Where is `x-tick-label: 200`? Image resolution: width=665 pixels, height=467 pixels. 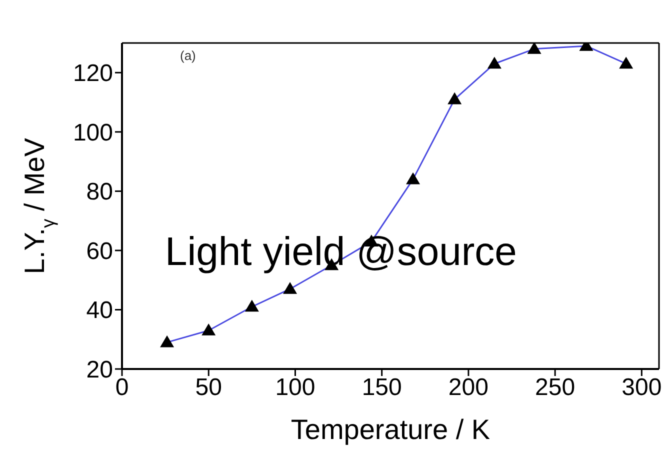 x-tick-label: 200 is located at coordinates (468, 388).